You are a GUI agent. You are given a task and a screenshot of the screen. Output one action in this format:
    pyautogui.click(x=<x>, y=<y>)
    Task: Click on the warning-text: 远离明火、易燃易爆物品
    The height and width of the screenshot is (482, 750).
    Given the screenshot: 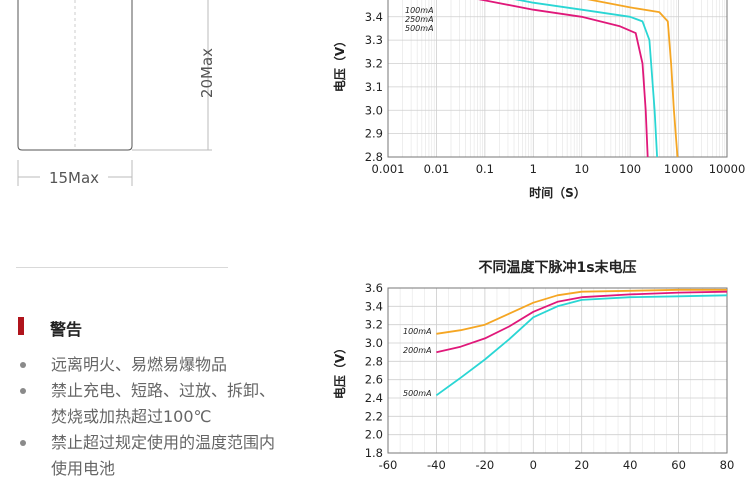 What is the action you would take?
    pyautogui.click(x=139, y=364)
    